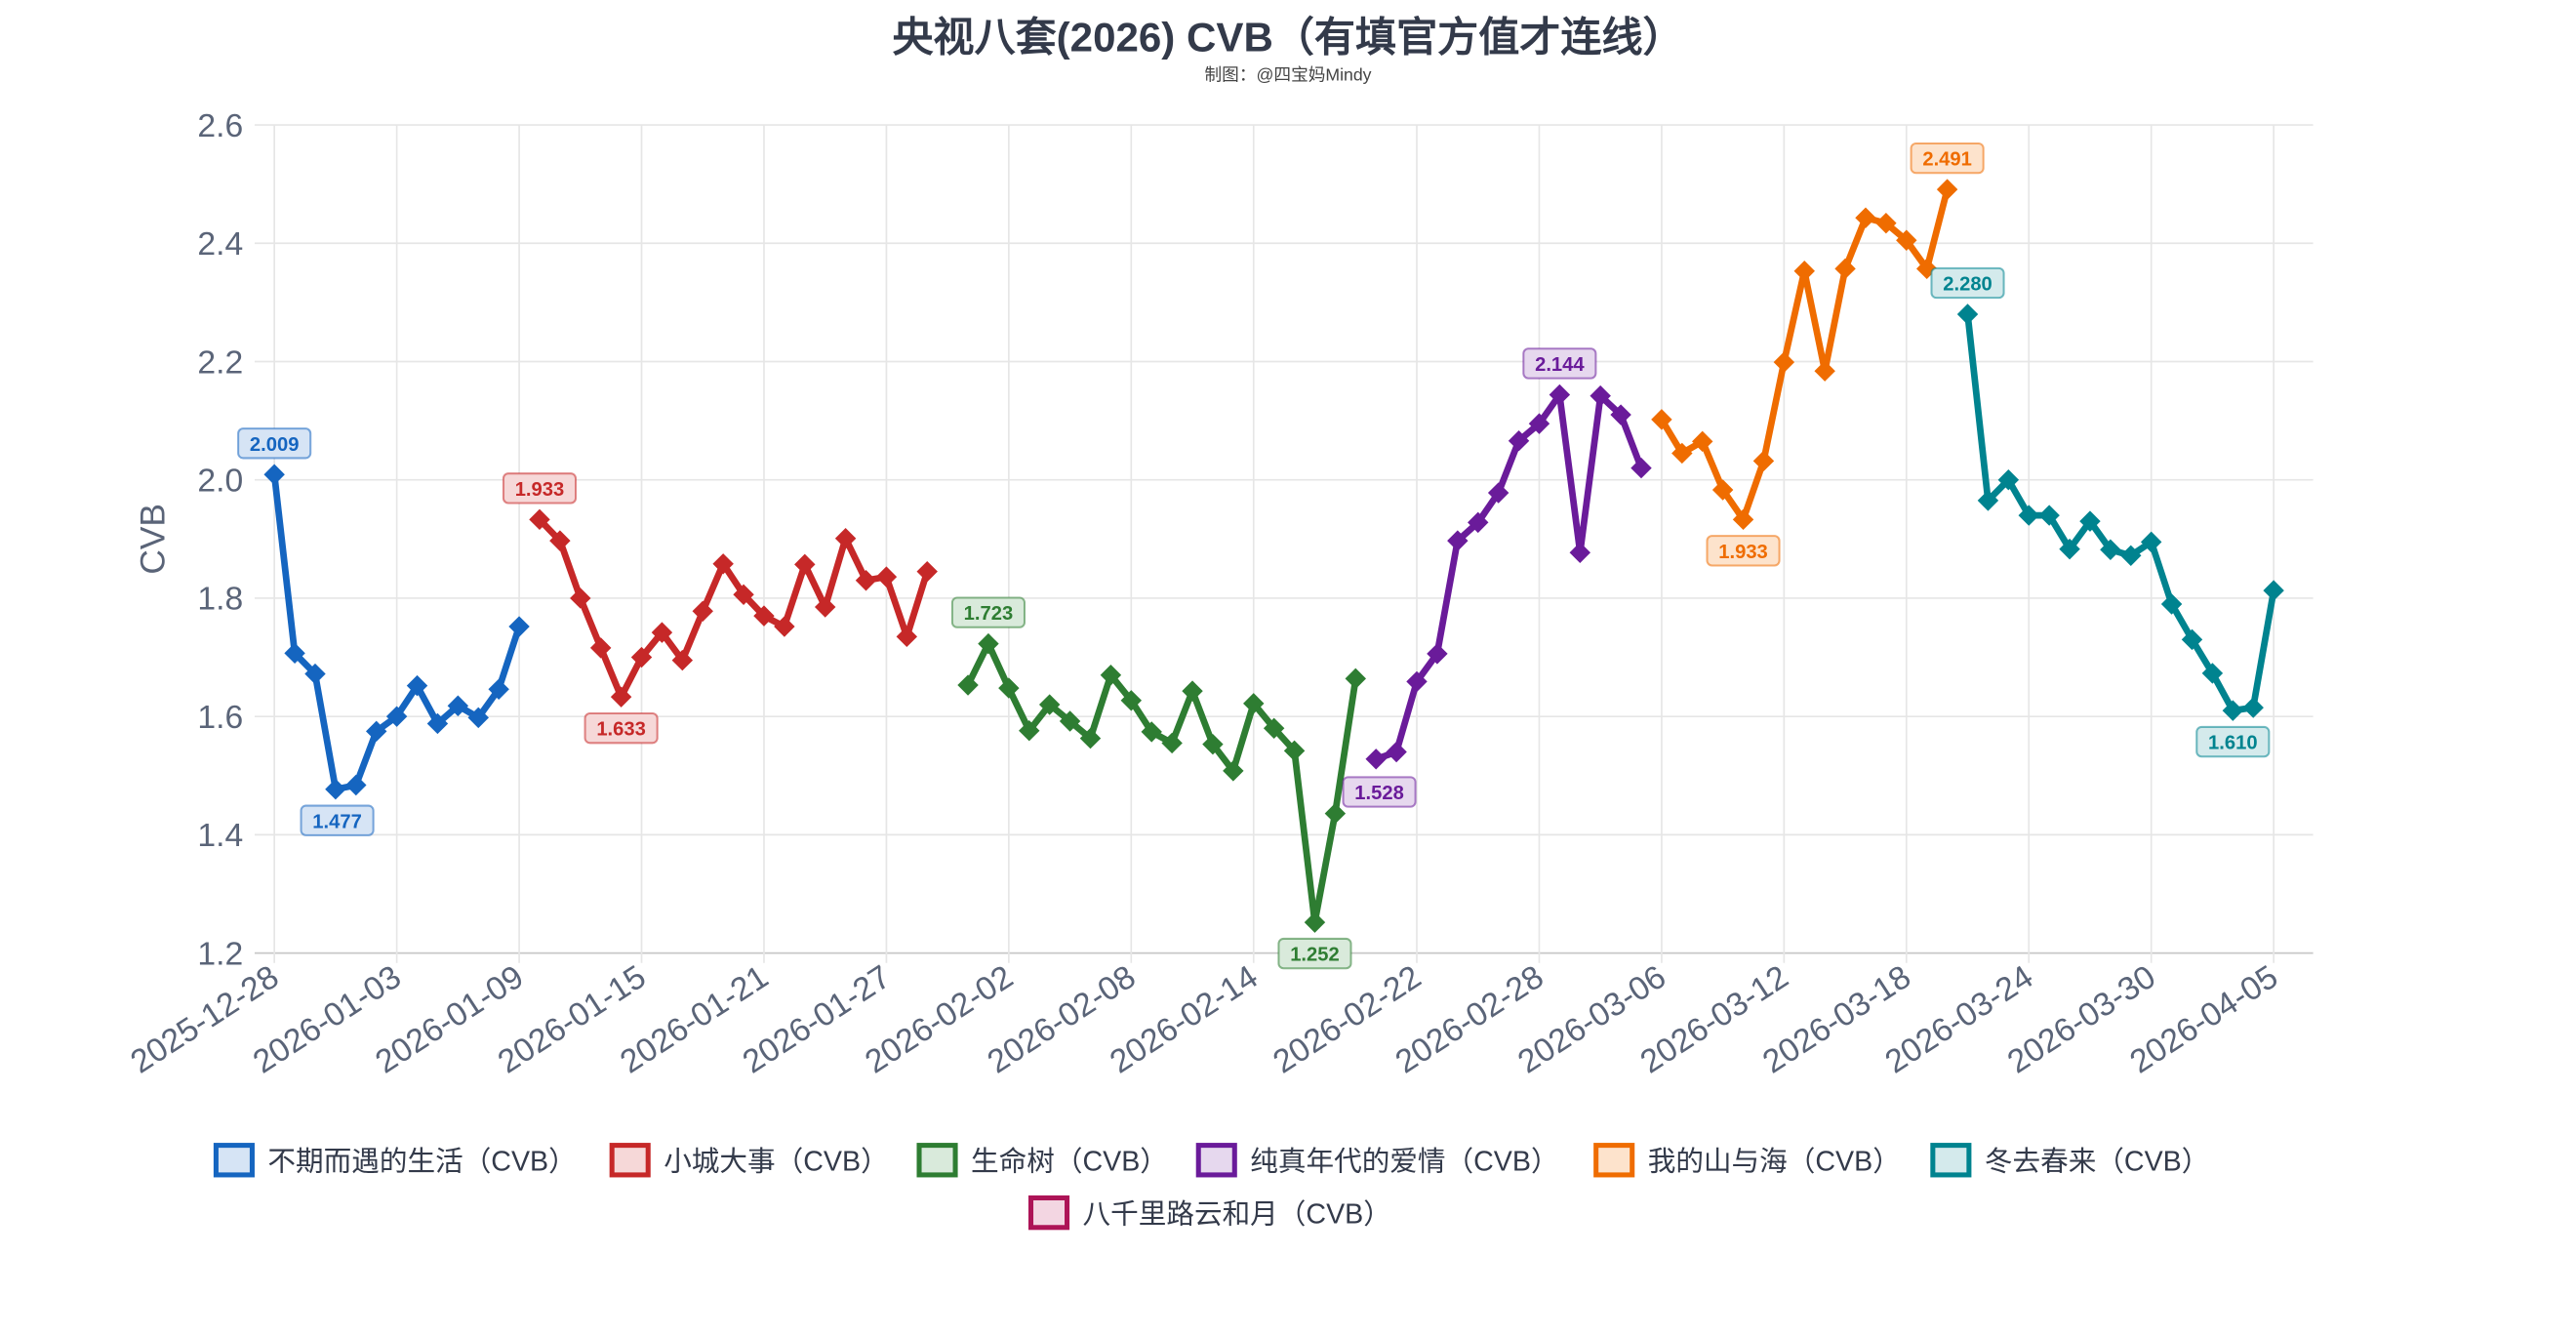 This screenshot has height=1336, width=2576. I want to click on y-axis-label: CVB, so click(153, 539).